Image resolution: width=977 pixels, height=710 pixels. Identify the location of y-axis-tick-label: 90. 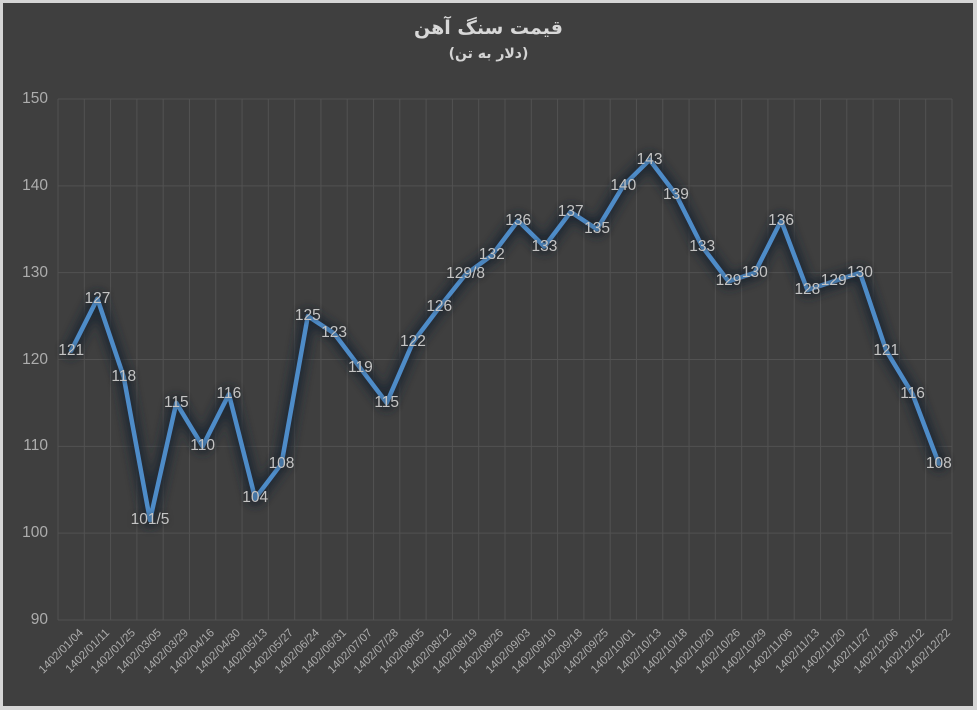
(39, 619).